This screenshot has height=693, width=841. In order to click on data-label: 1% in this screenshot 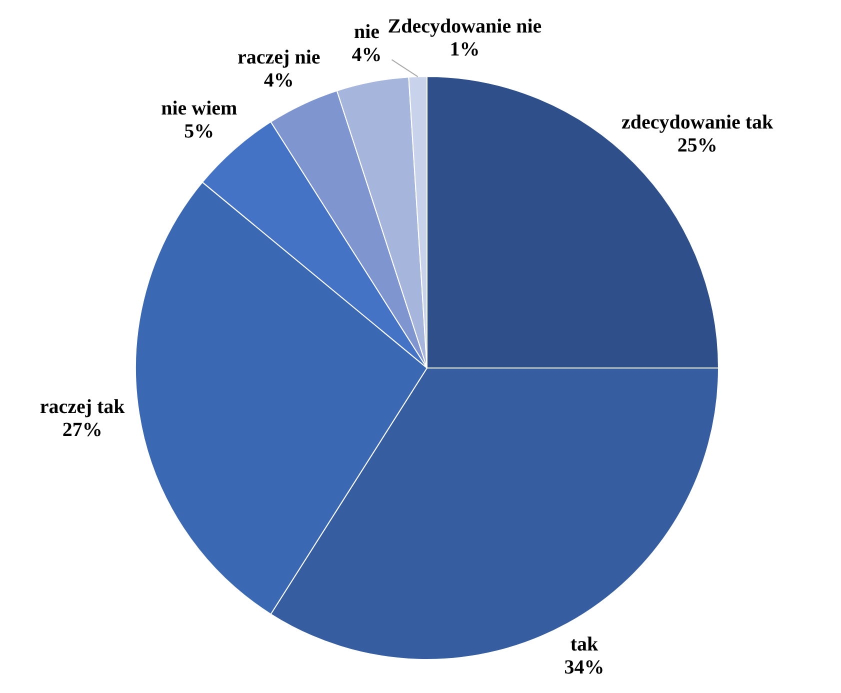, I will do `click(465, 49)`.